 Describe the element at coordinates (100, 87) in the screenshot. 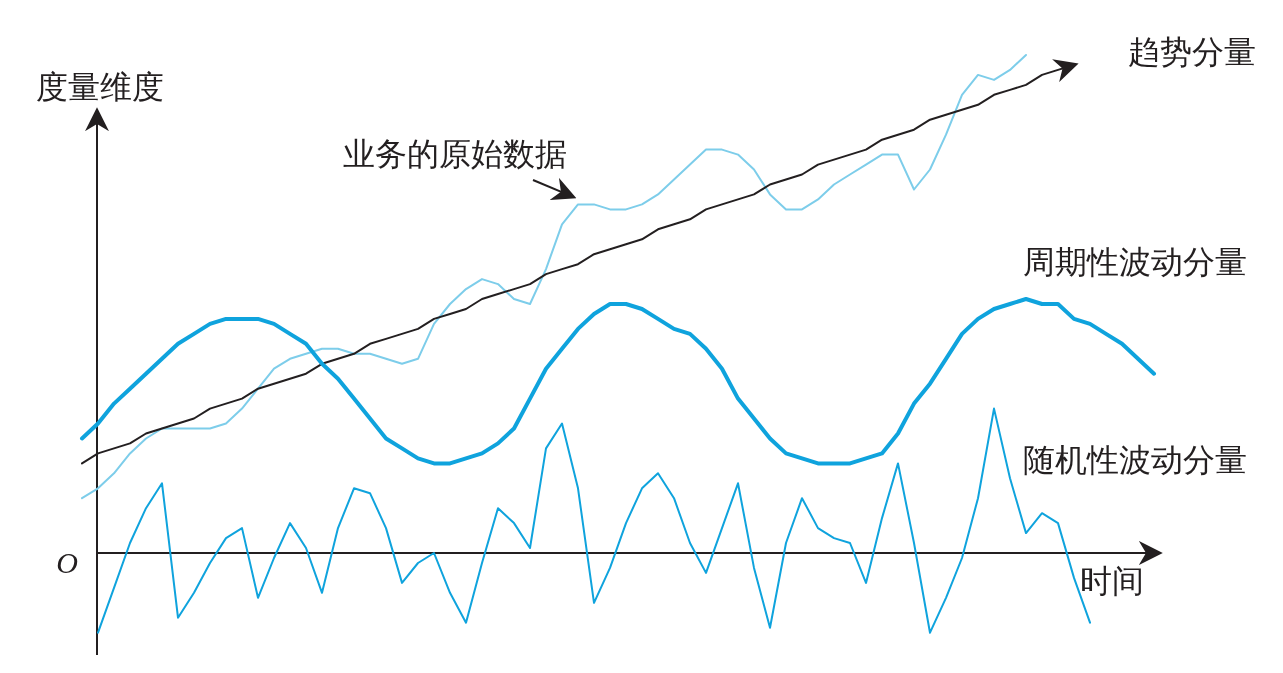

I see `ylabel: 度量维度` at that location.